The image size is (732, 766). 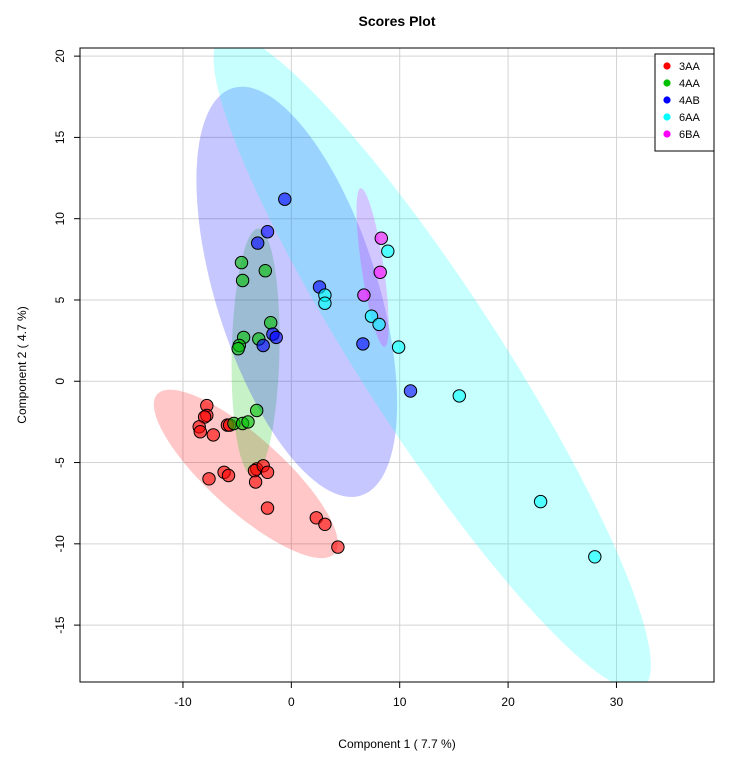 What do you see at coordinates (60, 137) in the screenshot?
I see `y-tick-label: 15` at bounding box center [60, 137].